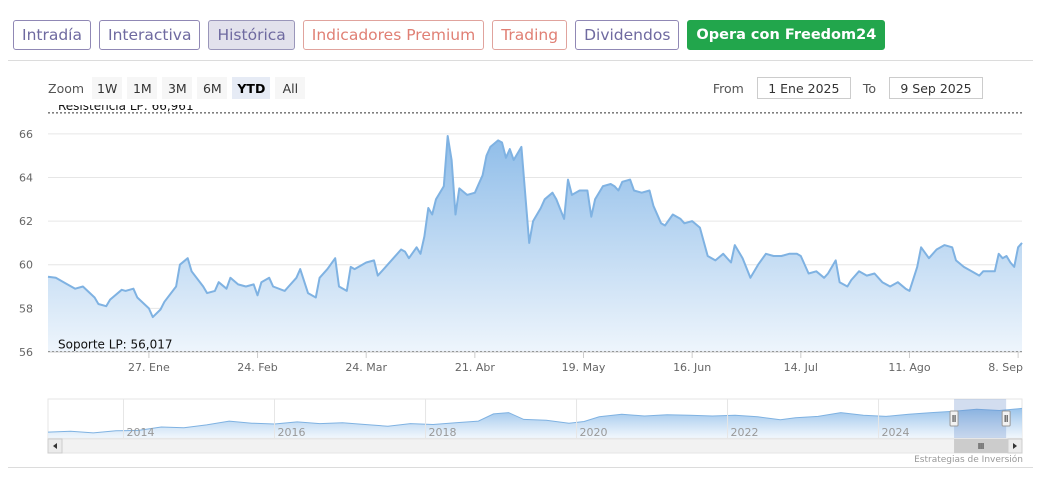 The height and width of the screenshot is (478, 1041). I want to click on resistance-label: Resistencia LP: 66,961, so click(126, 109).